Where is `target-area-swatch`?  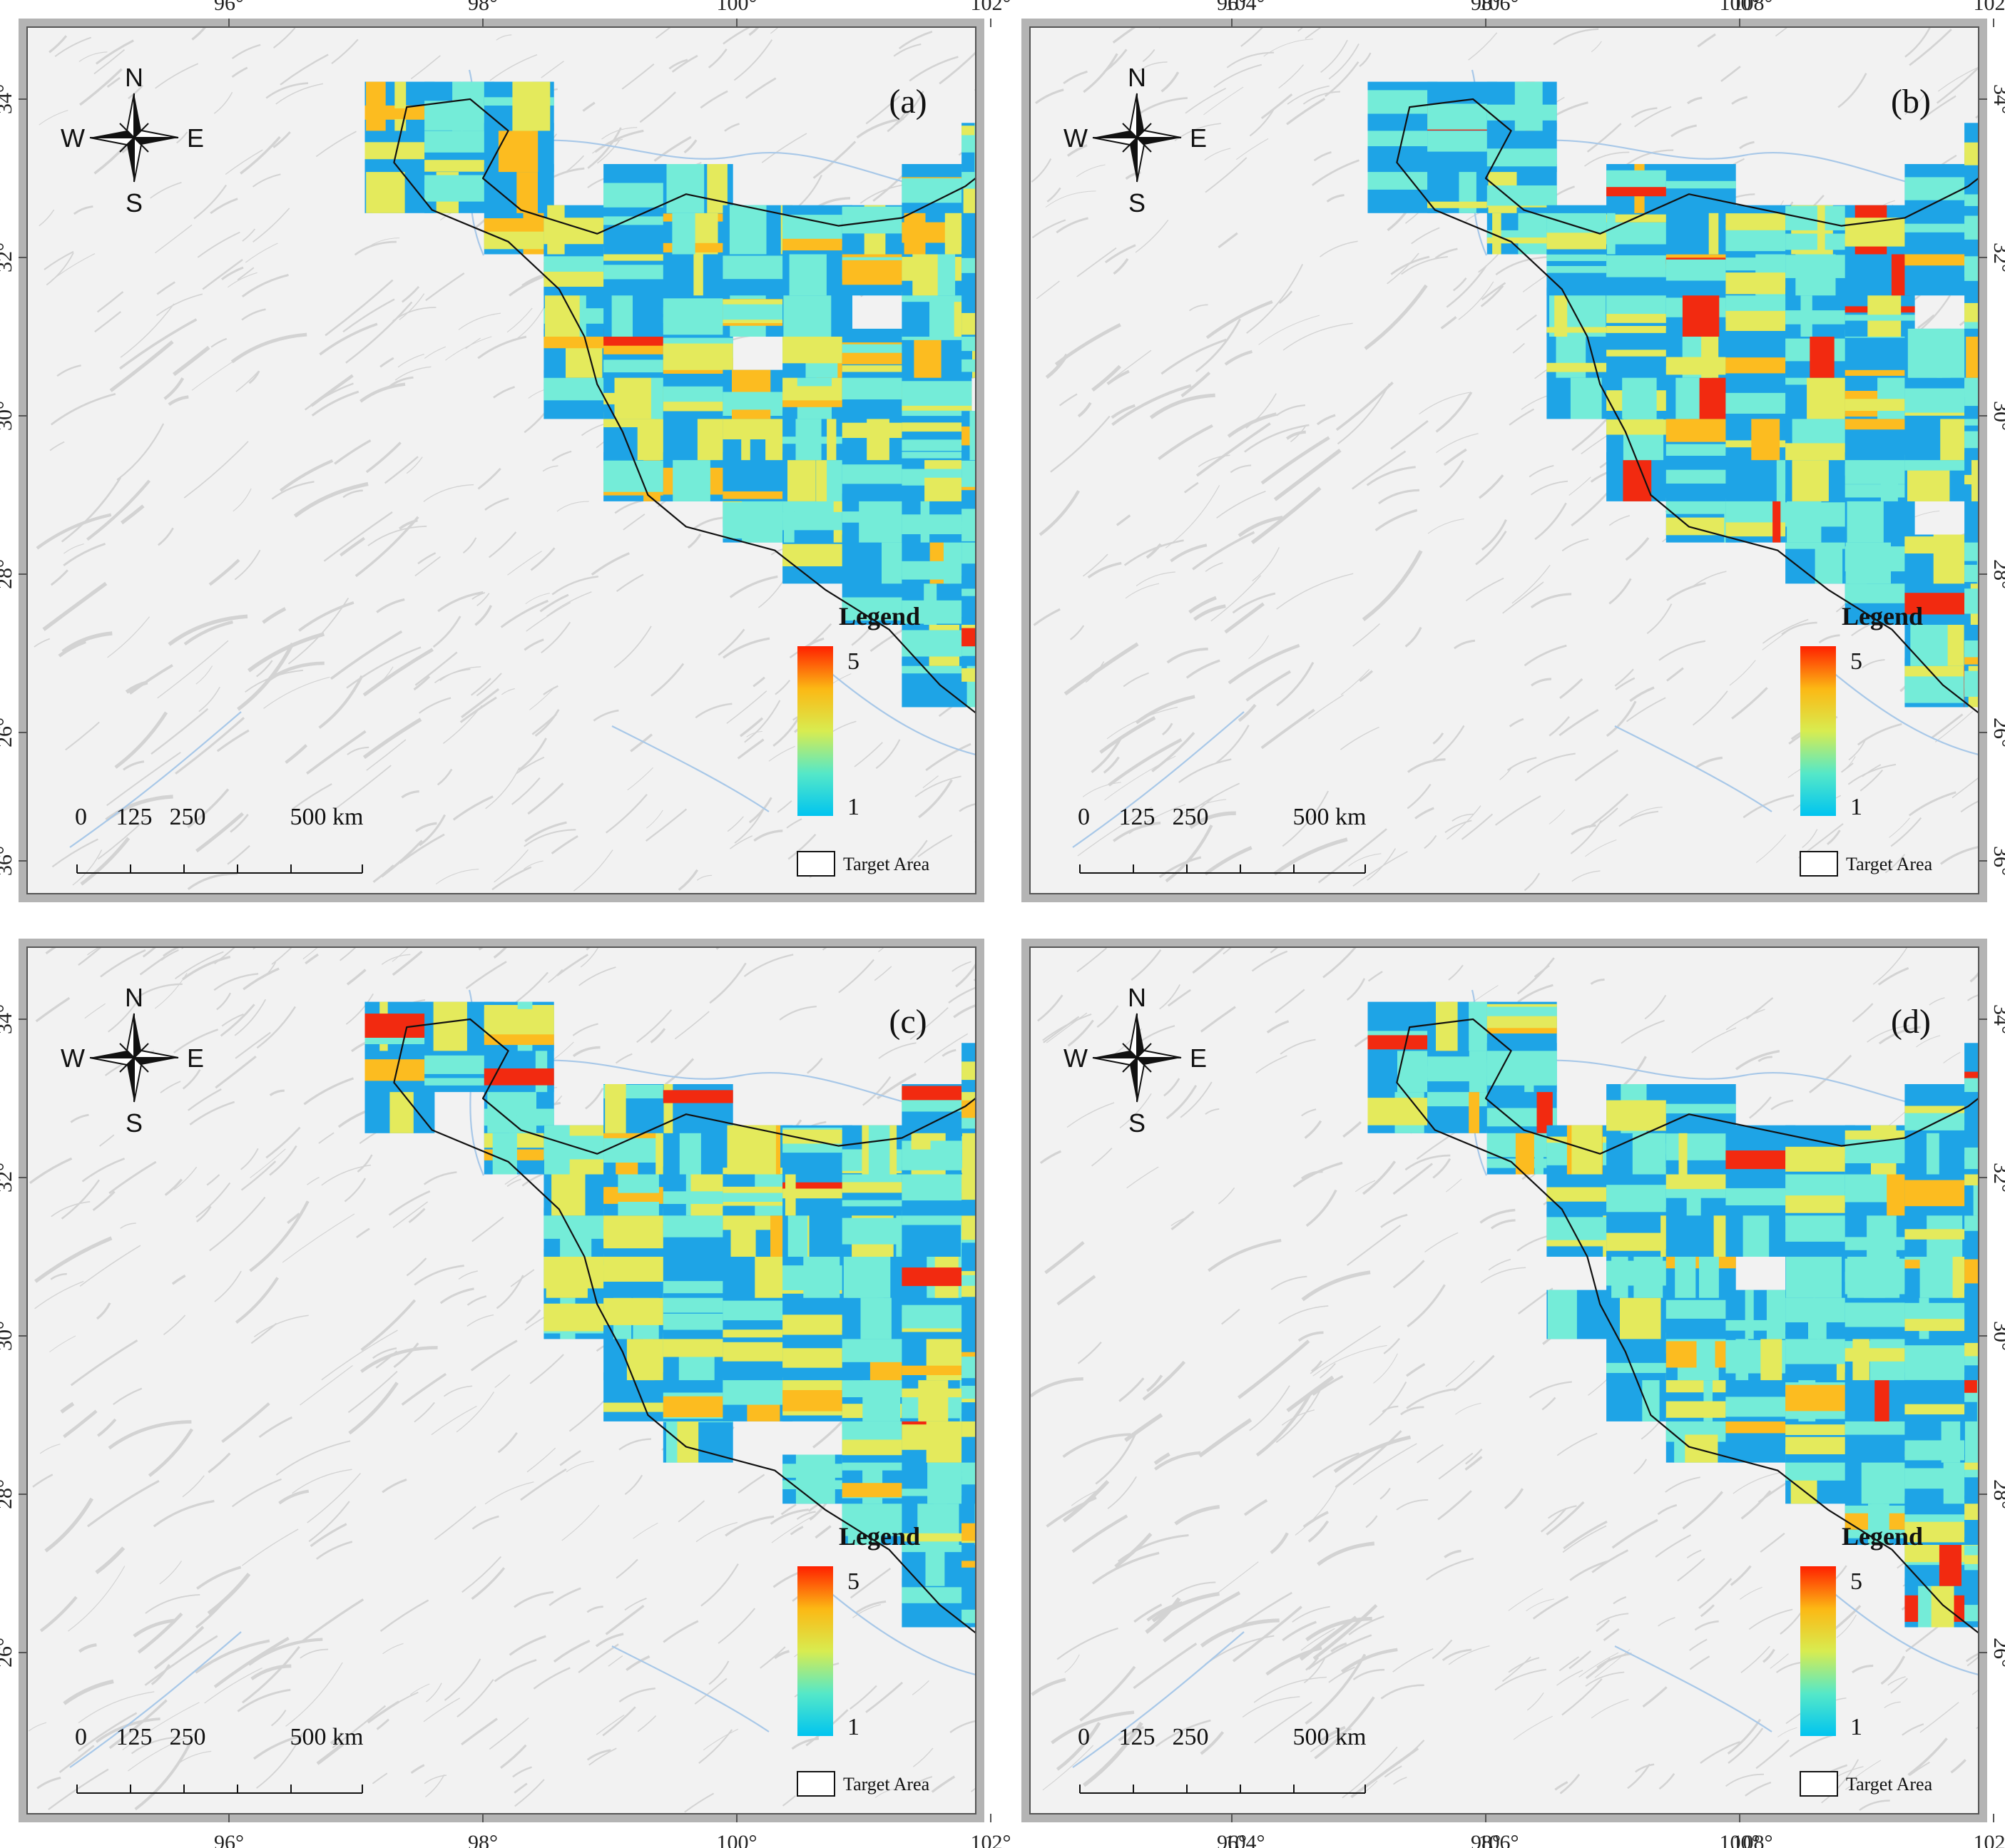 target-area-swatch is located at coordinates (1819, 1784).